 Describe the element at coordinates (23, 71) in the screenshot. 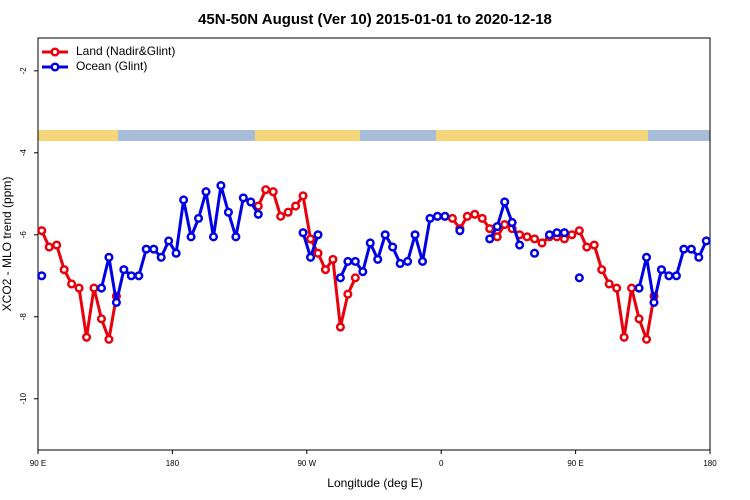

I see `y-tick-label: -2` at that location.